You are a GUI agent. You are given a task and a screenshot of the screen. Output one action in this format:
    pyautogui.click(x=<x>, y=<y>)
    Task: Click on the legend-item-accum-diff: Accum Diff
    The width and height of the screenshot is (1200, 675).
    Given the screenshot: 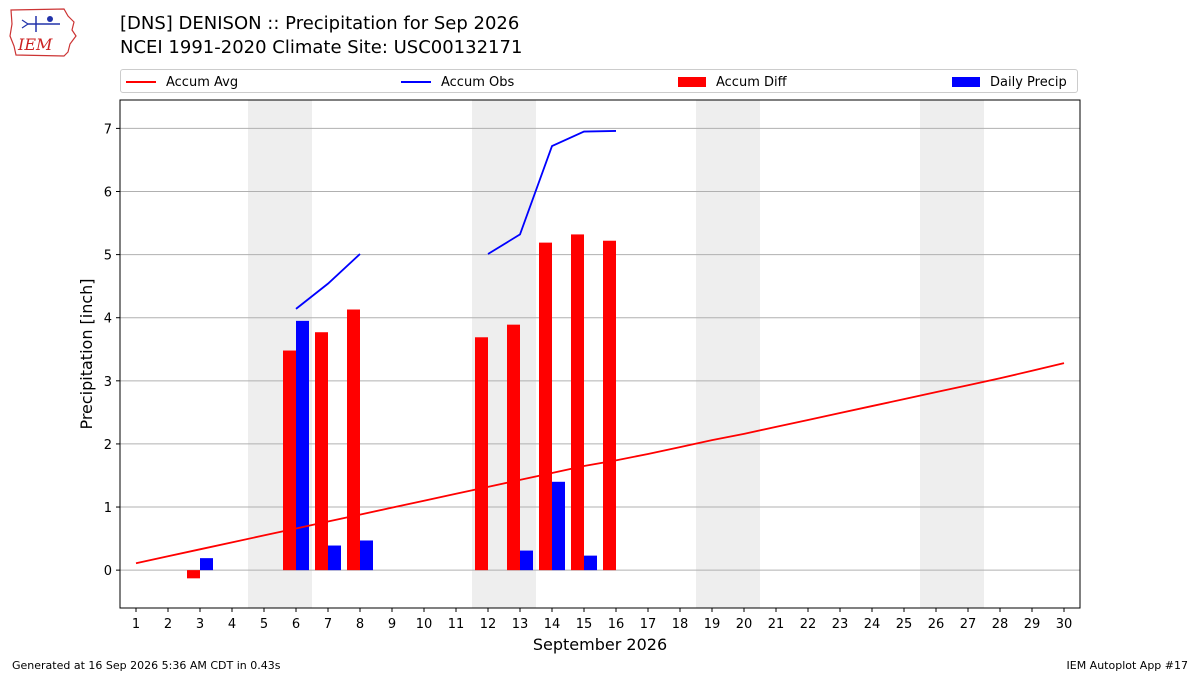 What is the action you would take?
    pyautogui.click(x=732, y=82)
    